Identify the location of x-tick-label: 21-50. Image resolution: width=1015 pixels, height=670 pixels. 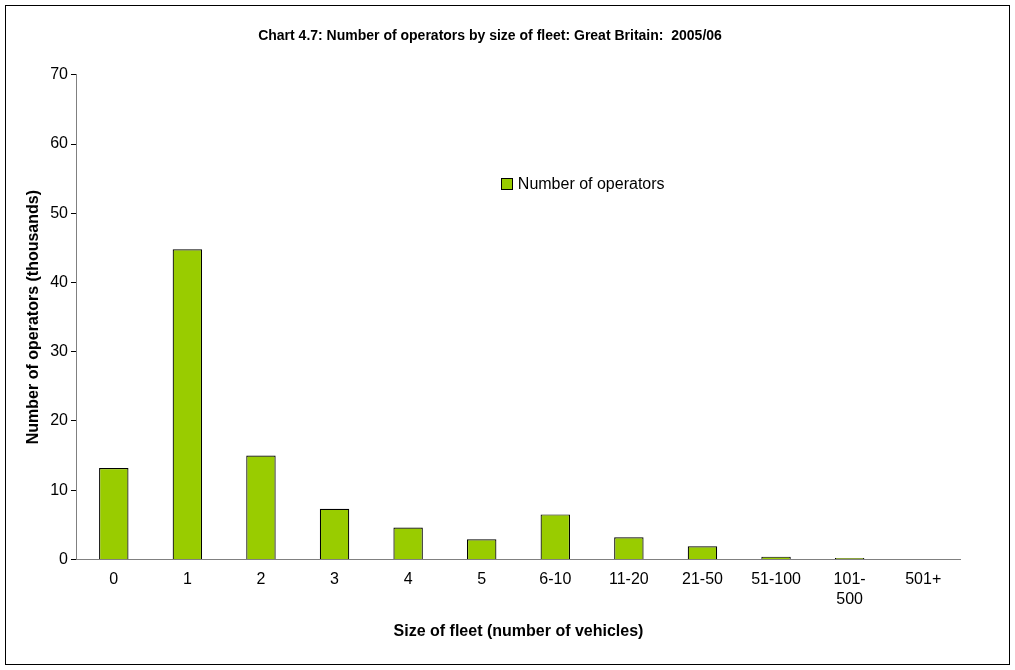
(703, 579).